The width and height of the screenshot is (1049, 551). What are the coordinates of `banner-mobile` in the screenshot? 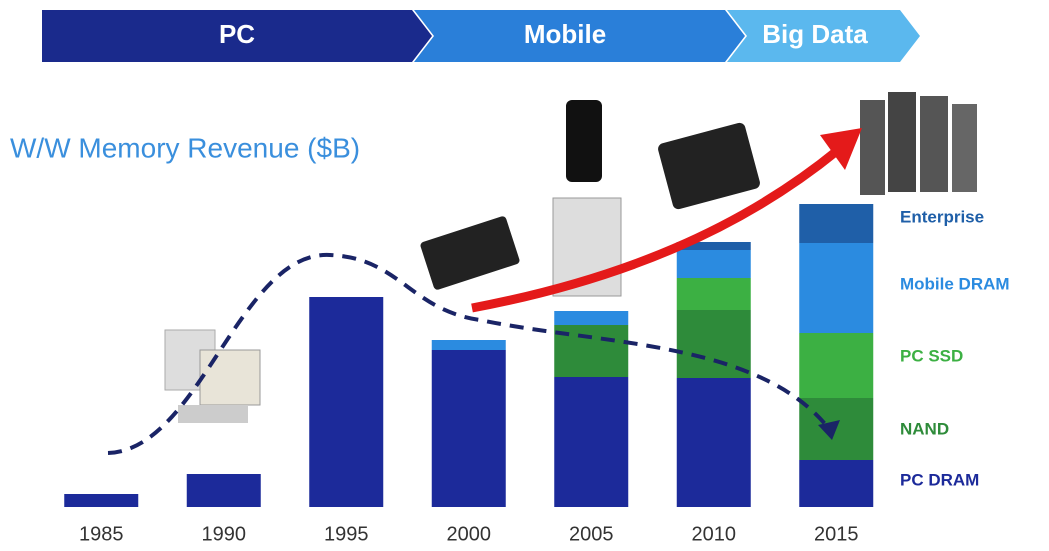 It's located at (579, 36).